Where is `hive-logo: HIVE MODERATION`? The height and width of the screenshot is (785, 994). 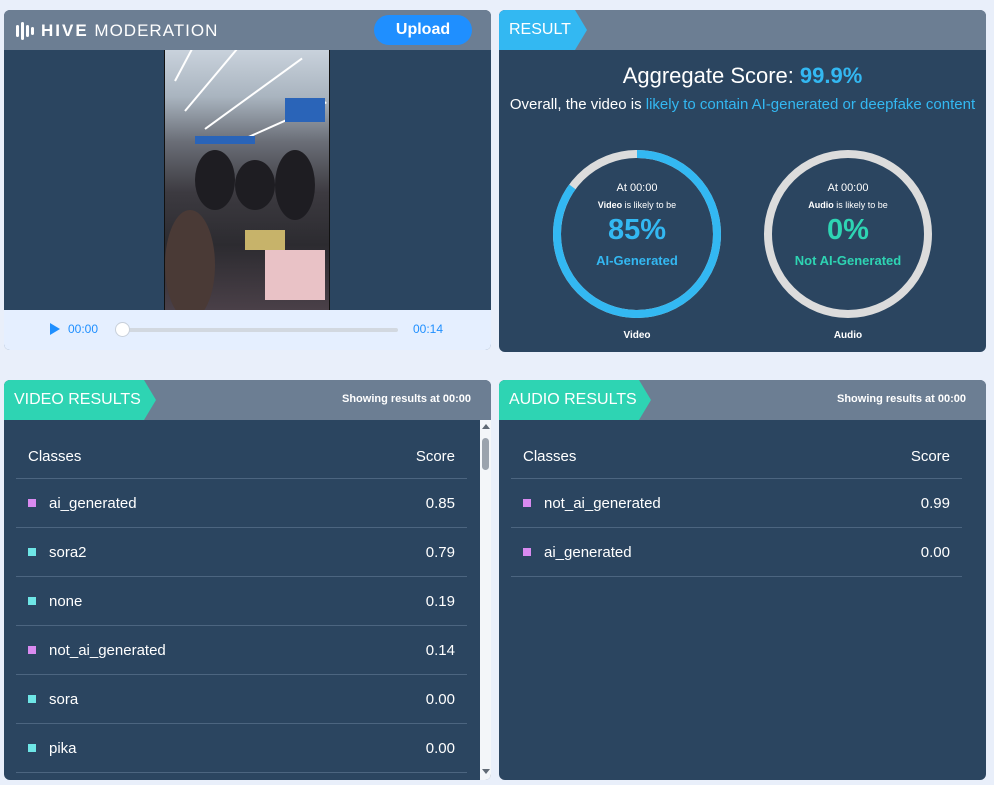 hive-logo: HIVE MODERATION is located at coordinates (117, 31).